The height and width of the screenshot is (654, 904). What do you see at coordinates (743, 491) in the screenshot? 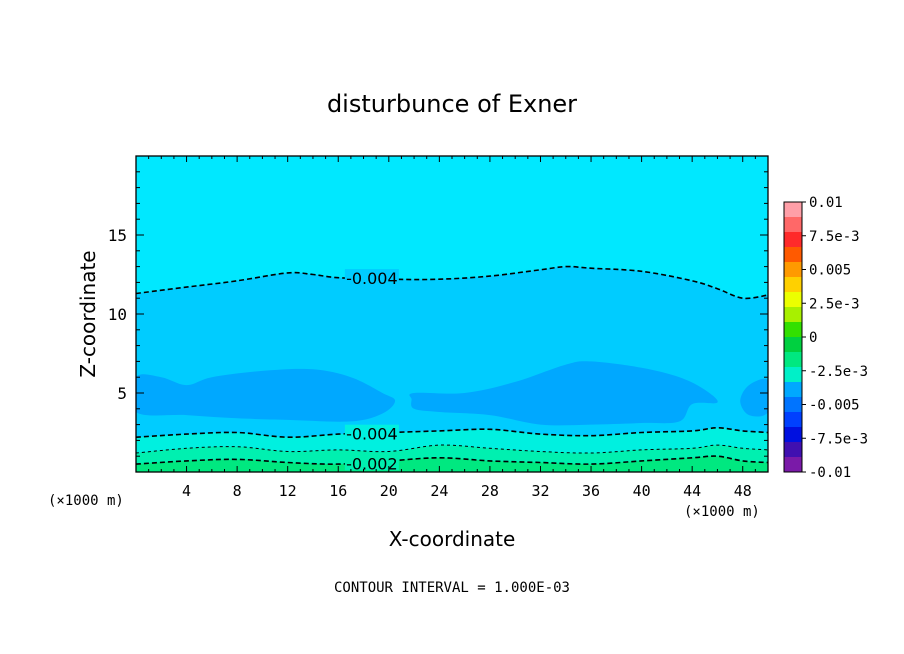
I see `x-tick-label: 48` at bounding box center [743, 491].